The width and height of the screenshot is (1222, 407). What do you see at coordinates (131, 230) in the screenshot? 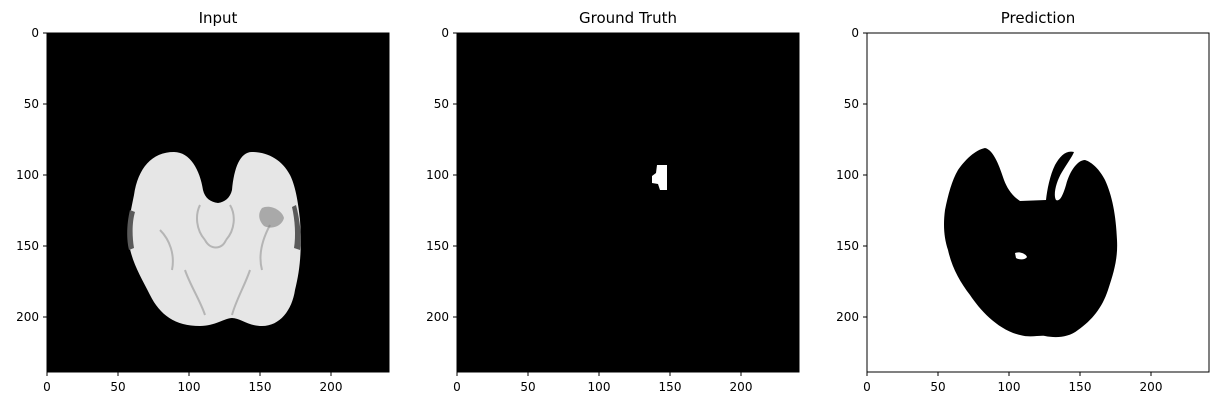
I see `brain-edge-left` at bounding box center [131, 230].